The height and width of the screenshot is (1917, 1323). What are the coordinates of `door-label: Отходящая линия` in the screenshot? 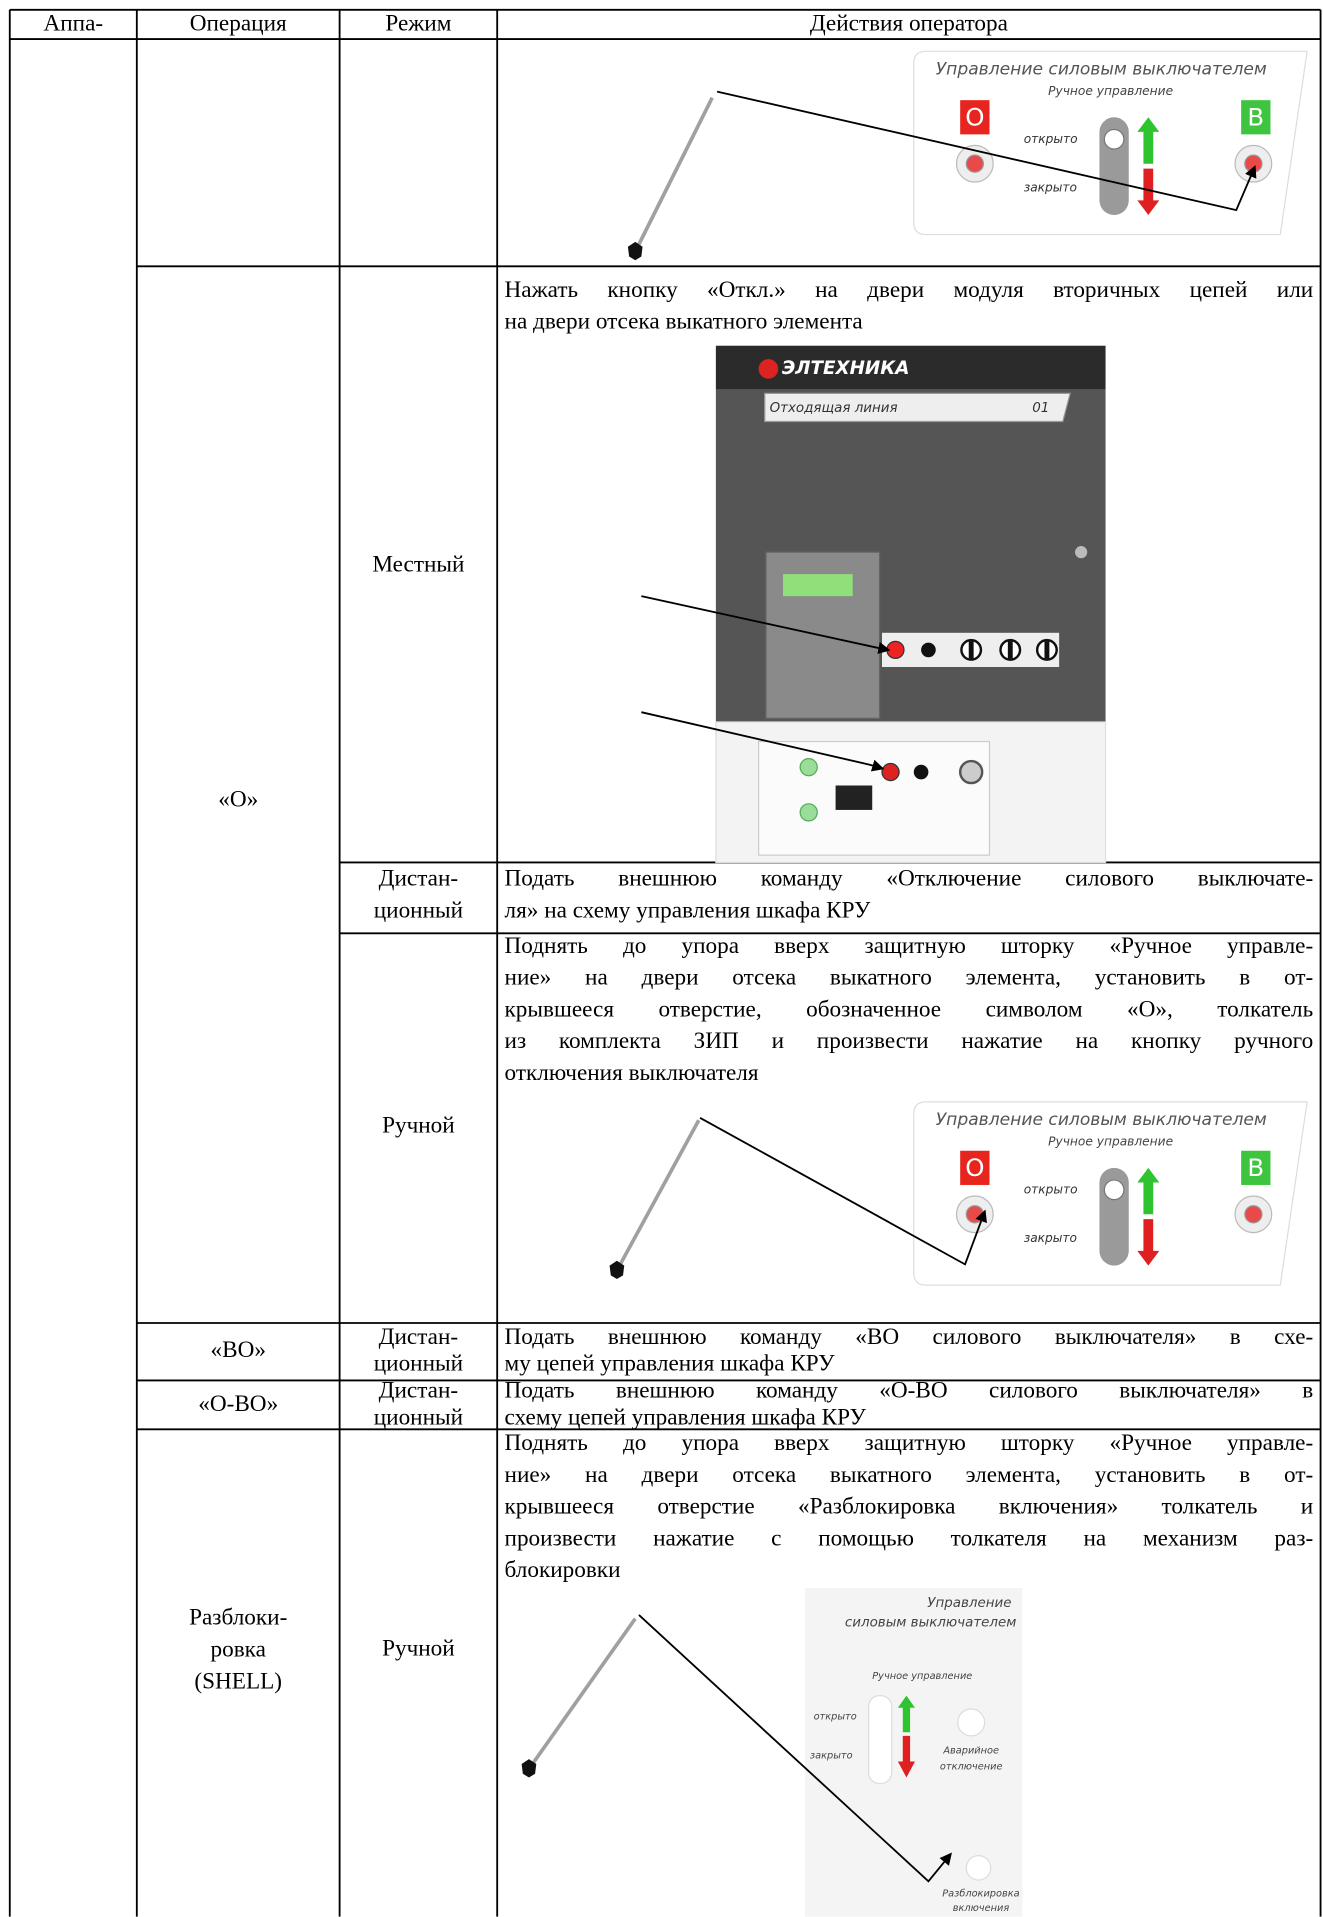 It's located at (834, 408).